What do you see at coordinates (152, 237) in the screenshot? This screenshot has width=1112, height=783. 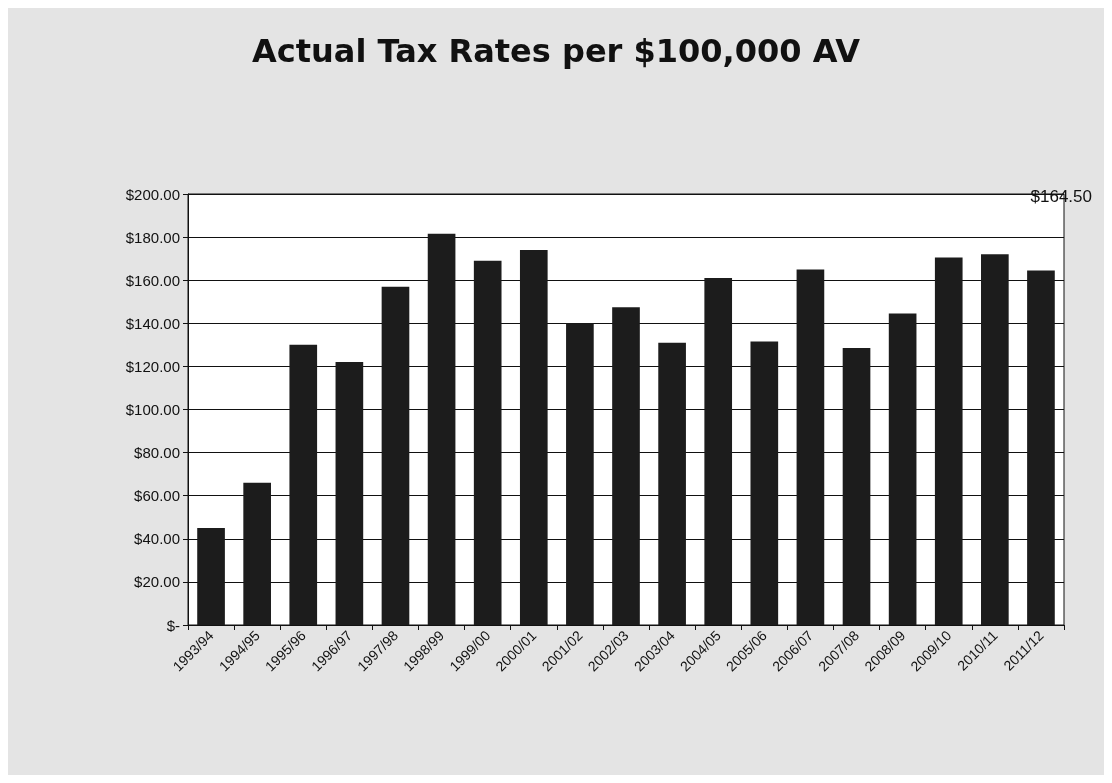 I see `y-tick-label: $180.00` at bounding box center [152, 237].